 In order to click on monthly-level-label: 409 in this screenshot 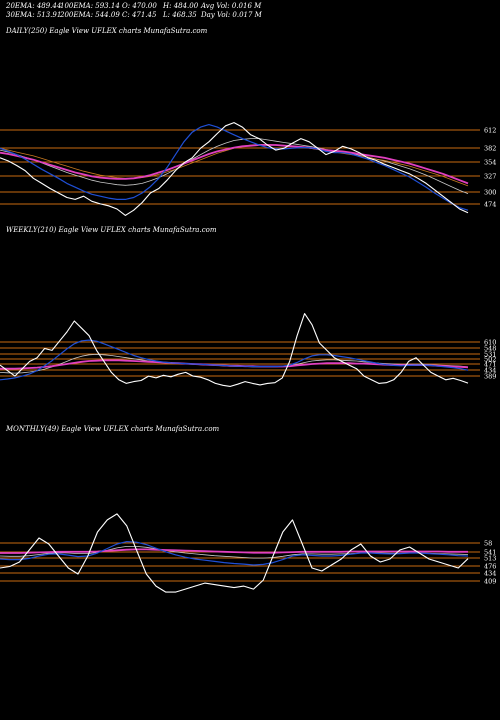, I will do `click(490, 581)`.